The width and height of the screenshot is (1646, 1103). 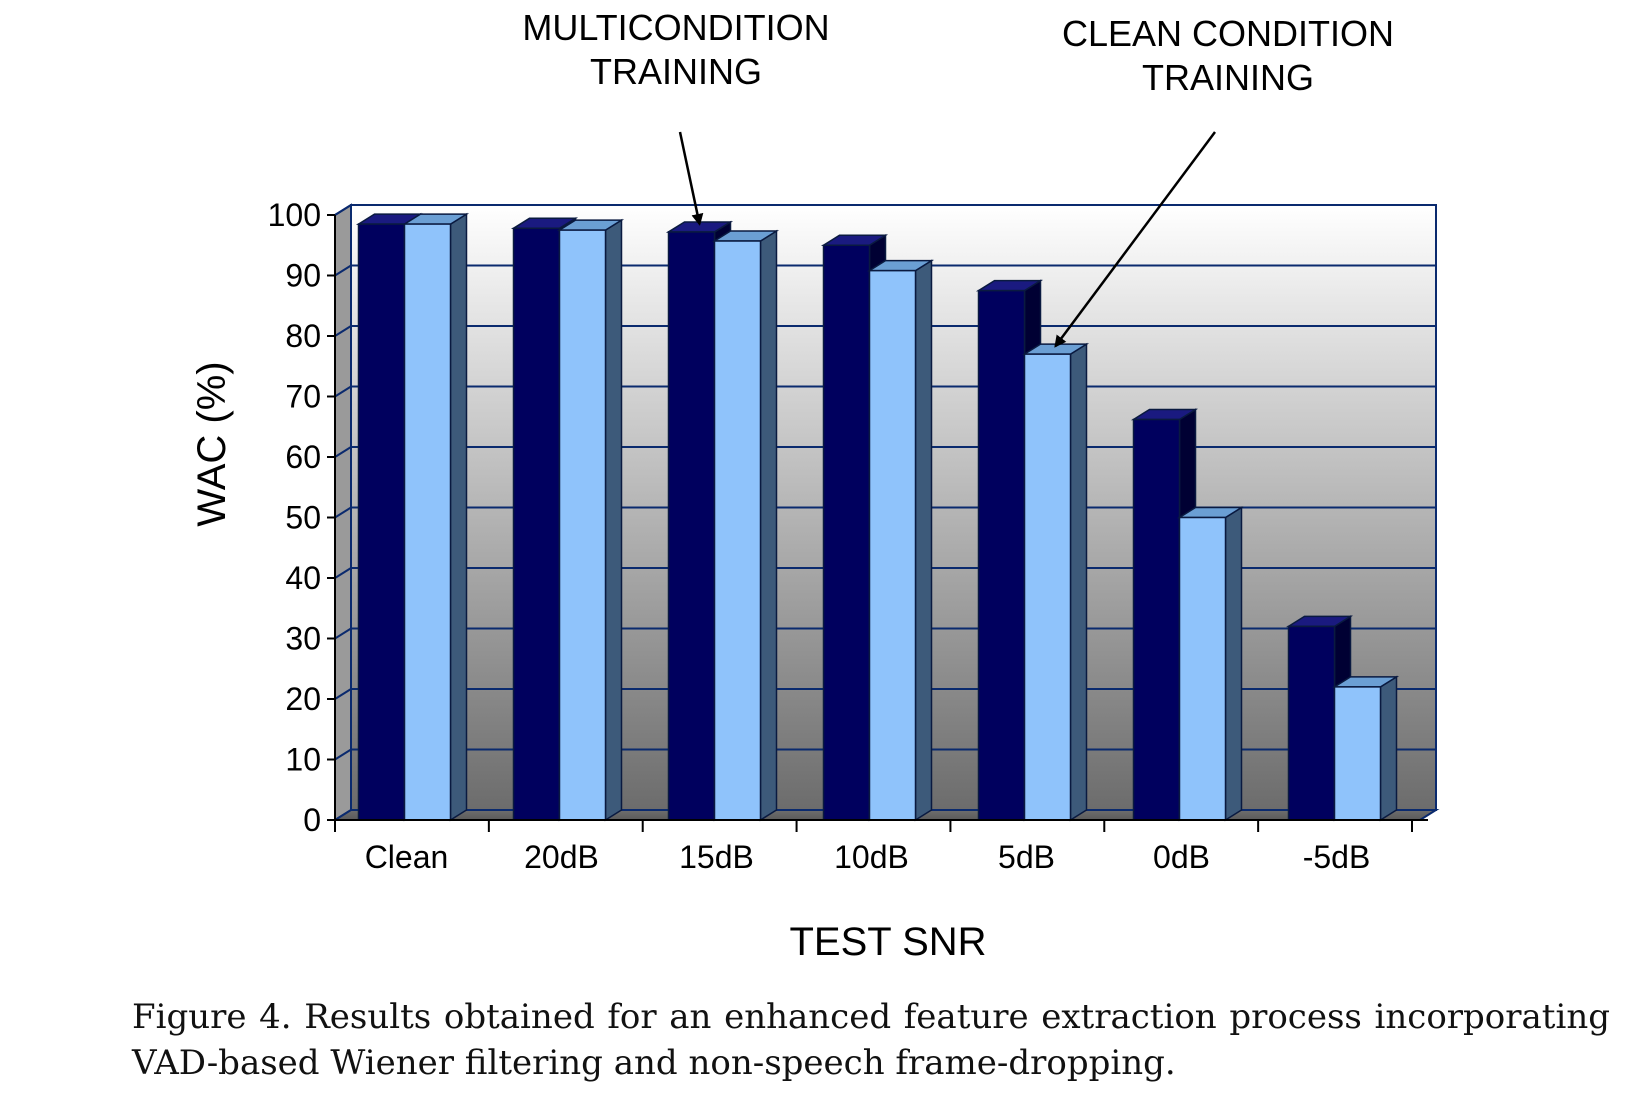 I want to click on bar-s1-15dB, so click(x=737, y=530).